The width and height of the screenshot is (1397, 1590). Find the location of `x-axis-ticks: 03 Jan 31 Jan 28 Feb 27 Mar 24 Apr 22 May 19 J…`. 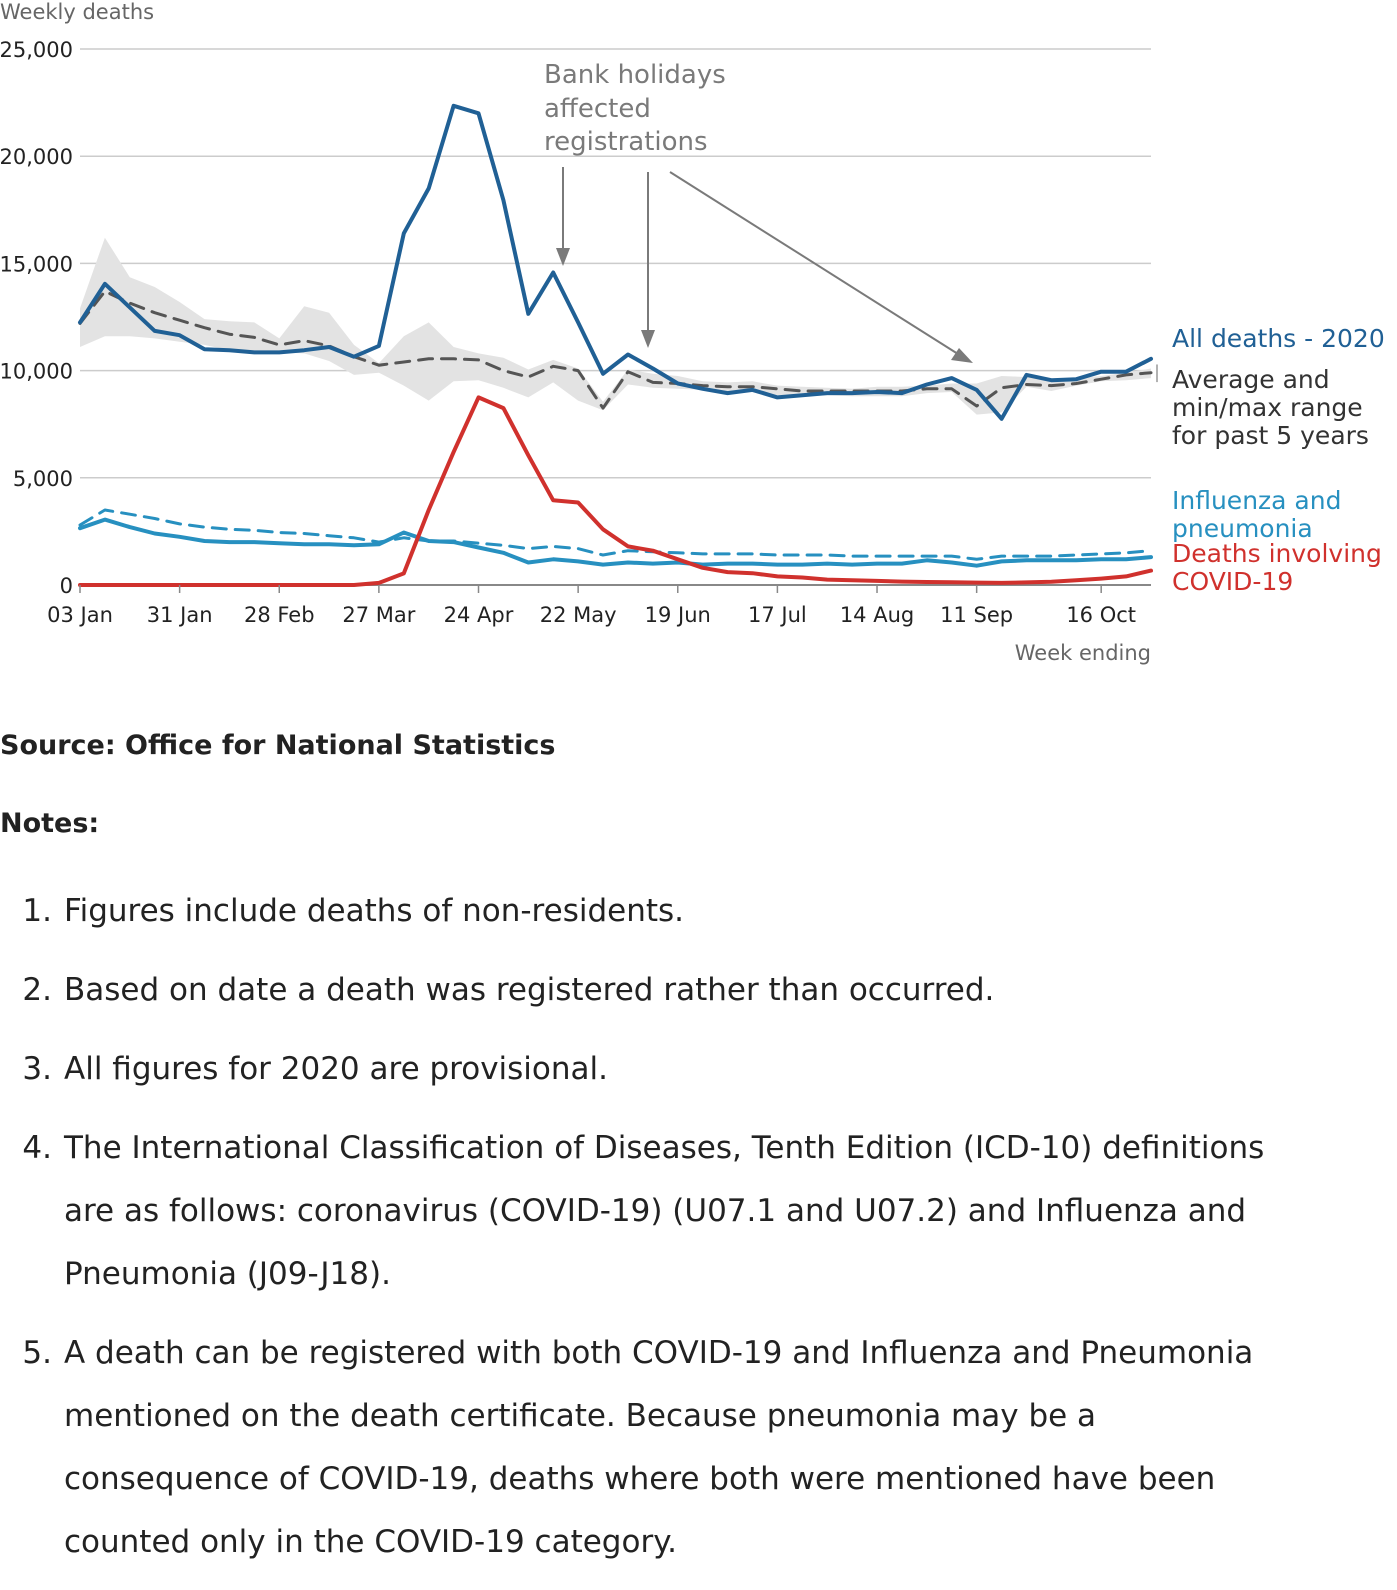

x-axis-ticks: 03 Jan 31 Jan 28 Feb 27 Mar 24 Apr 22 May 19 J… is located at coordinates (591, 606).